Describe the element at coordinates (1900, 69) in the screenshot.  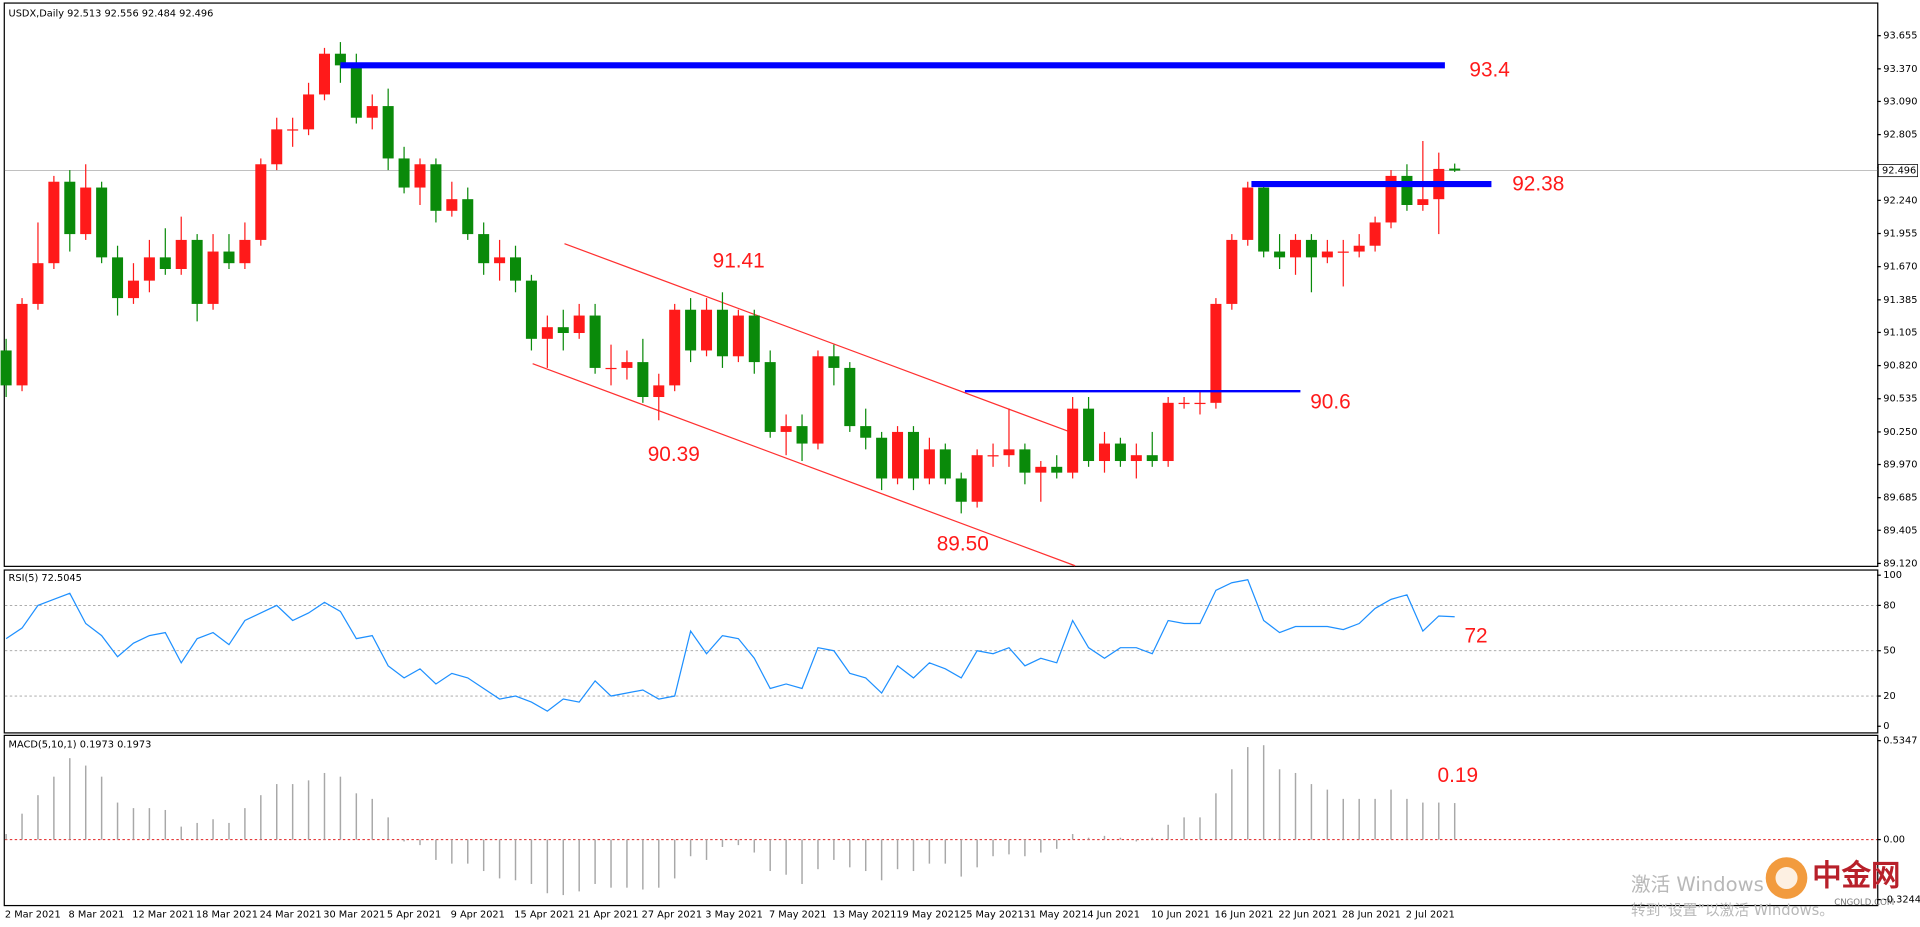
I see `y-tick-label: 93.370` at that location.